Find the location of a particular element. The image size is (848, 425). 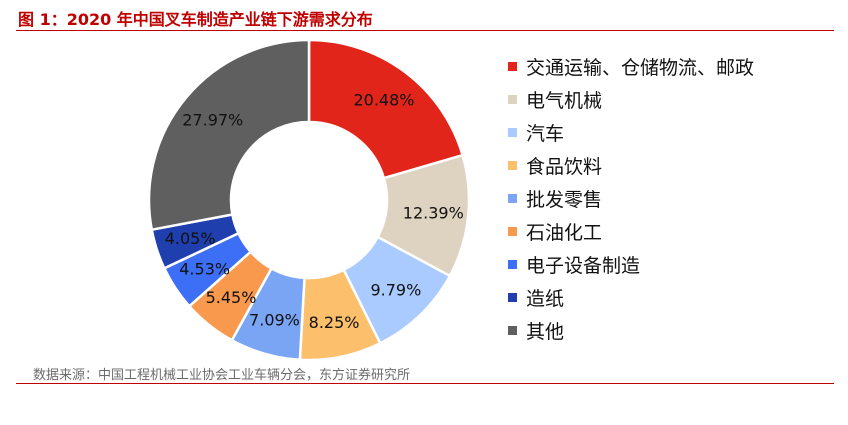

slice-value-label: 20.48% is located at coordinates (383, 99).